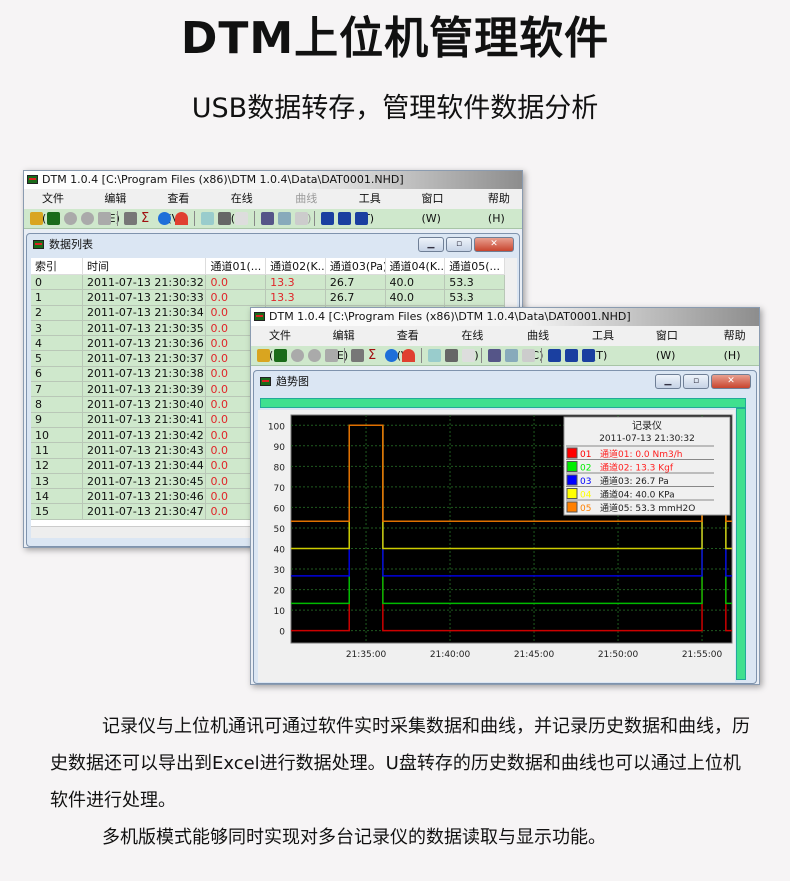 The image size is (790, 881). Describe the element at coordinates (144, 313) in the screenshot. I see `table-cell: 2011-07-13 21:30:34` at that location.